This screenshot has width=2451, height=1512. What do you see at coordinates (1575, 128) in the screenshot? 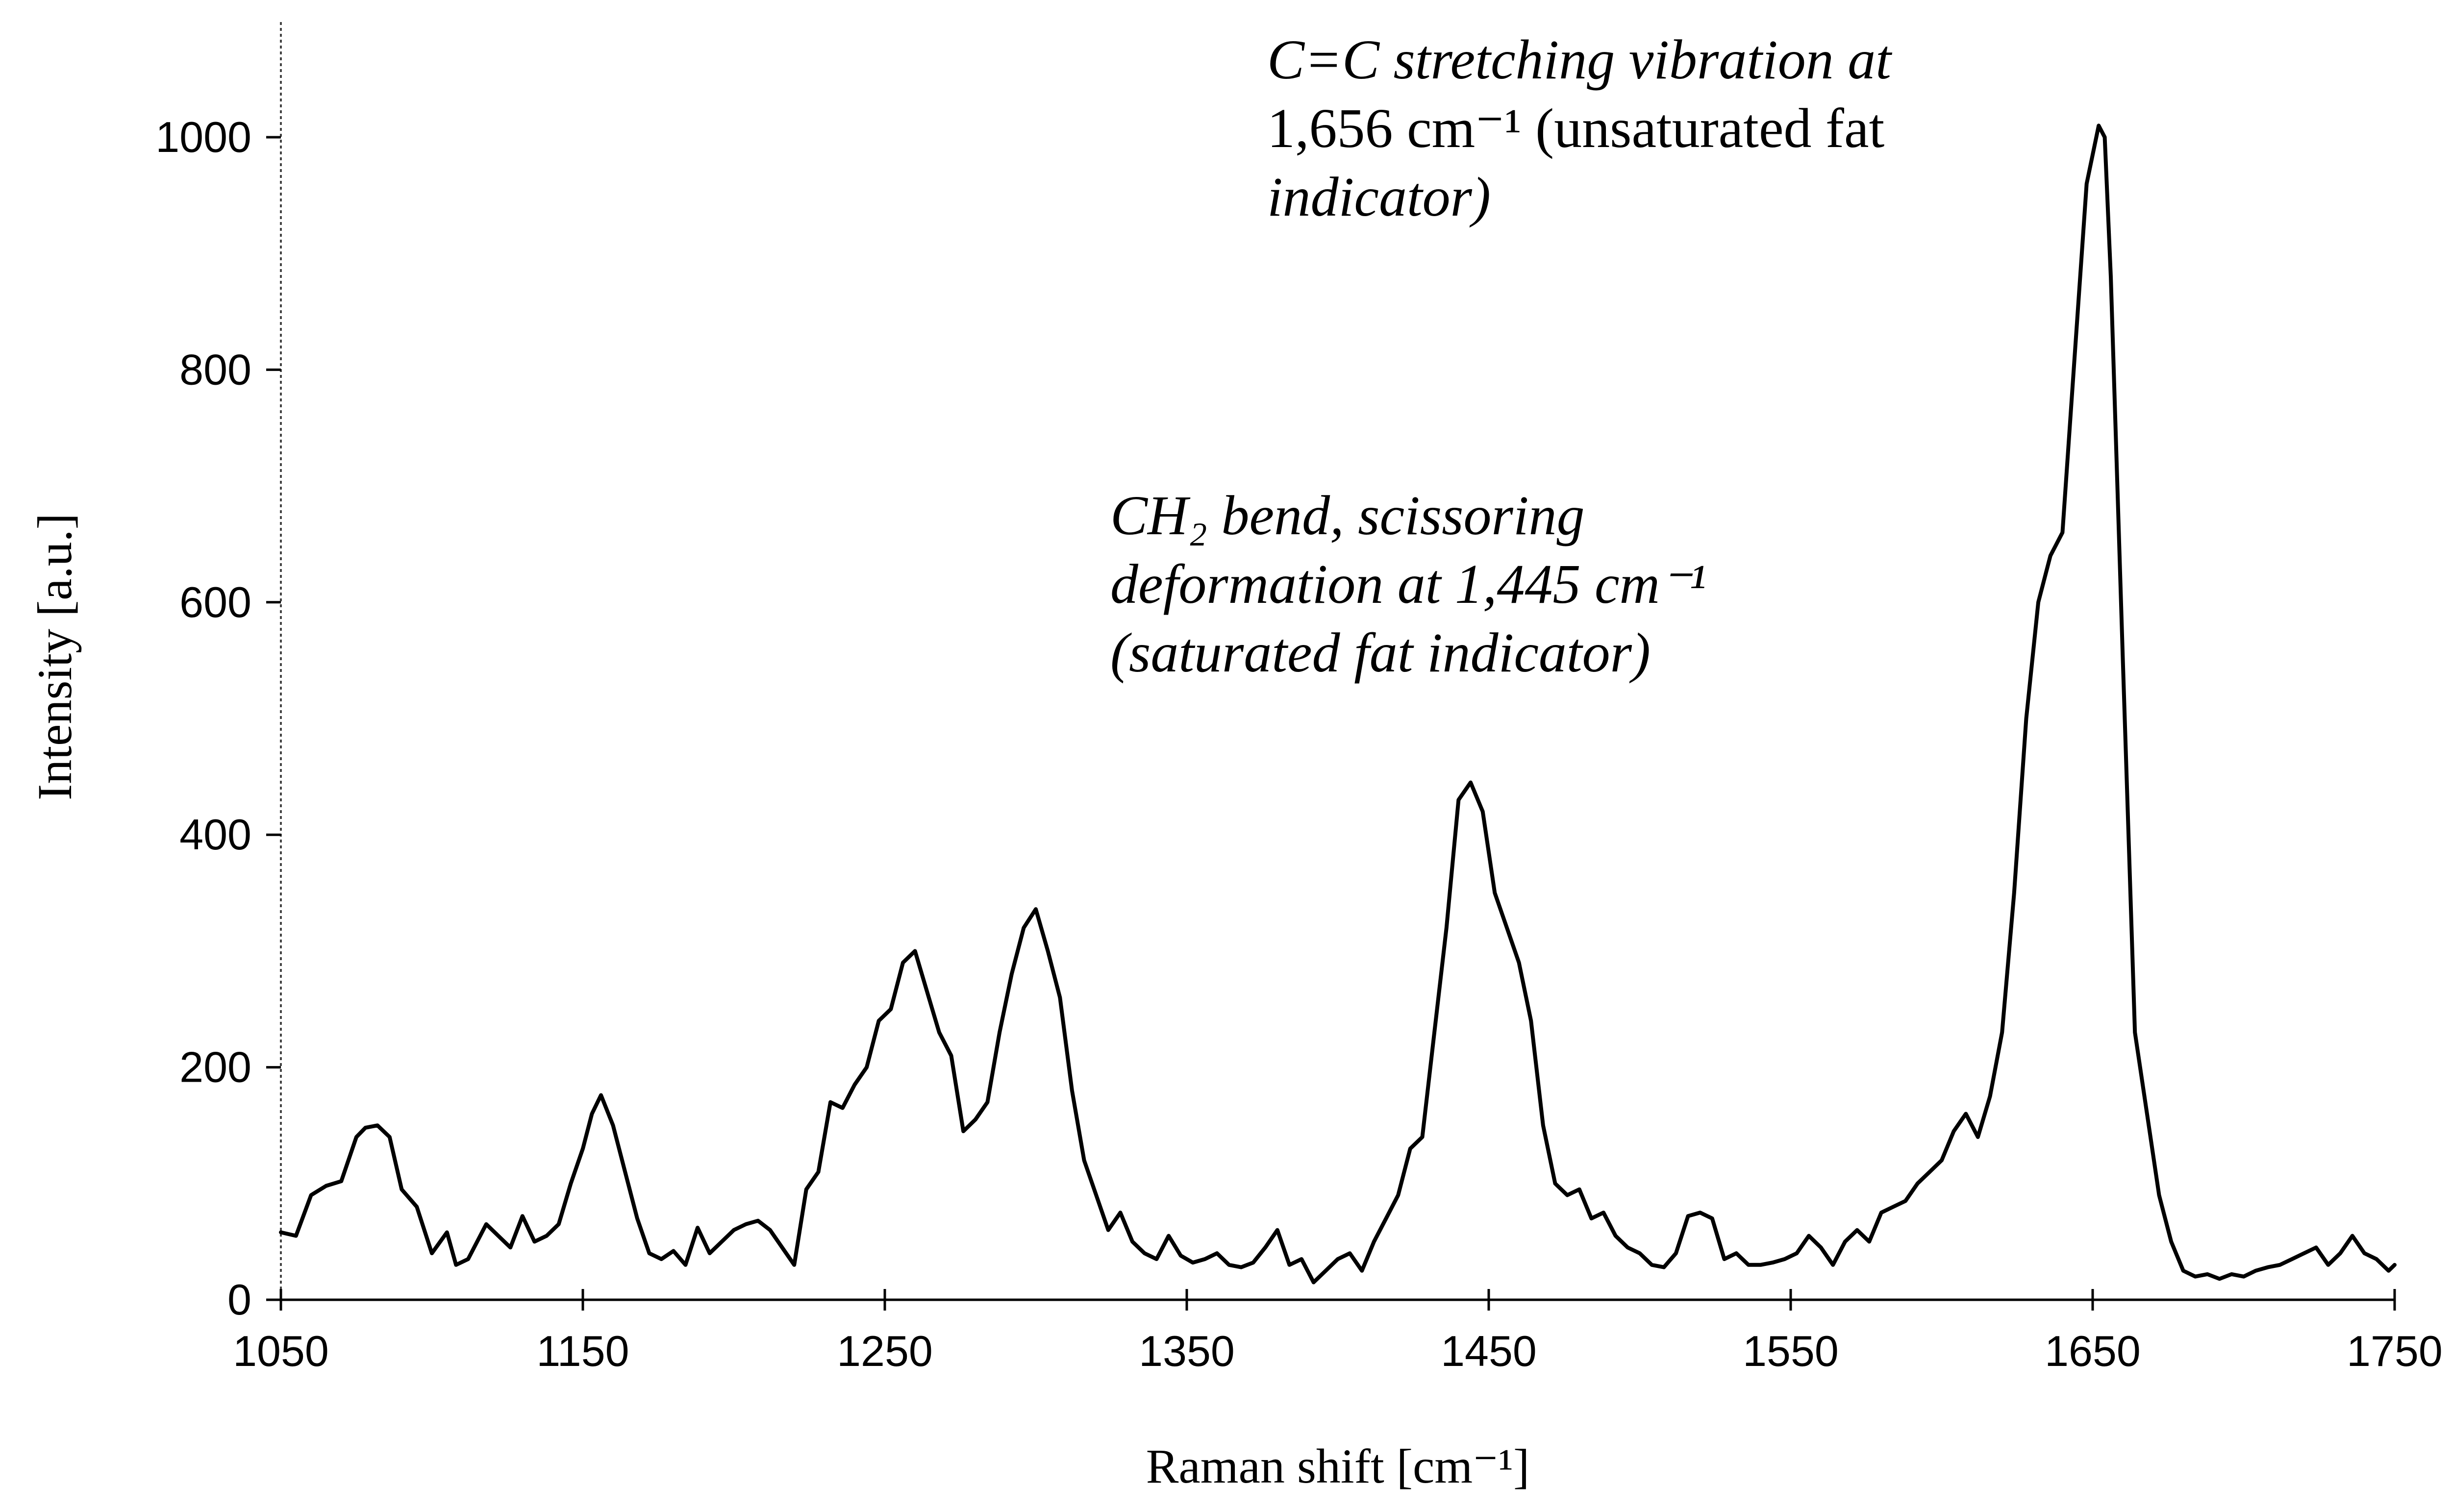
I see `annotation-unsaturated-line-2: 1,656 cm⁻¹ (unsaturated fat` at bounding box center [1575, 128].